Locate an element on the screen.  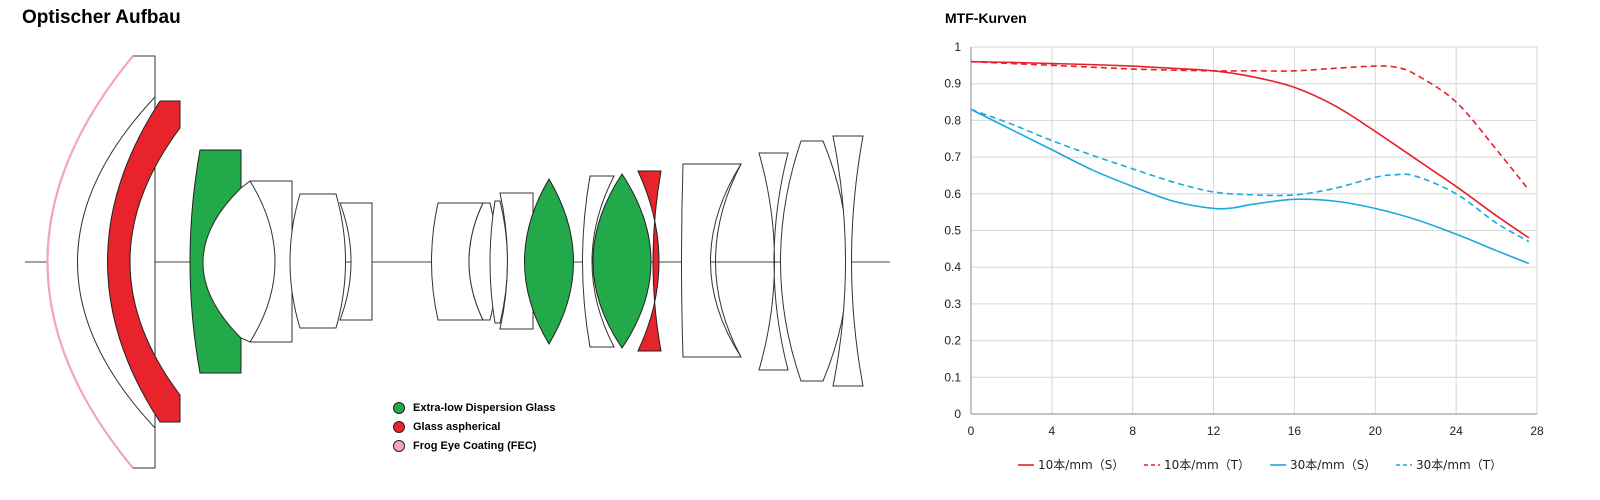
legend-item-aspherical: Glass aspherical is located at coordinates (474, 426).